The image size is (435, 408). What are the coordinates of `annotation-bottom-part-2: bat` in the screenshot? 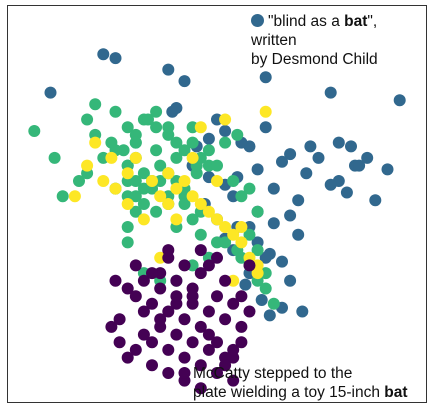 It's located at (396, 392).